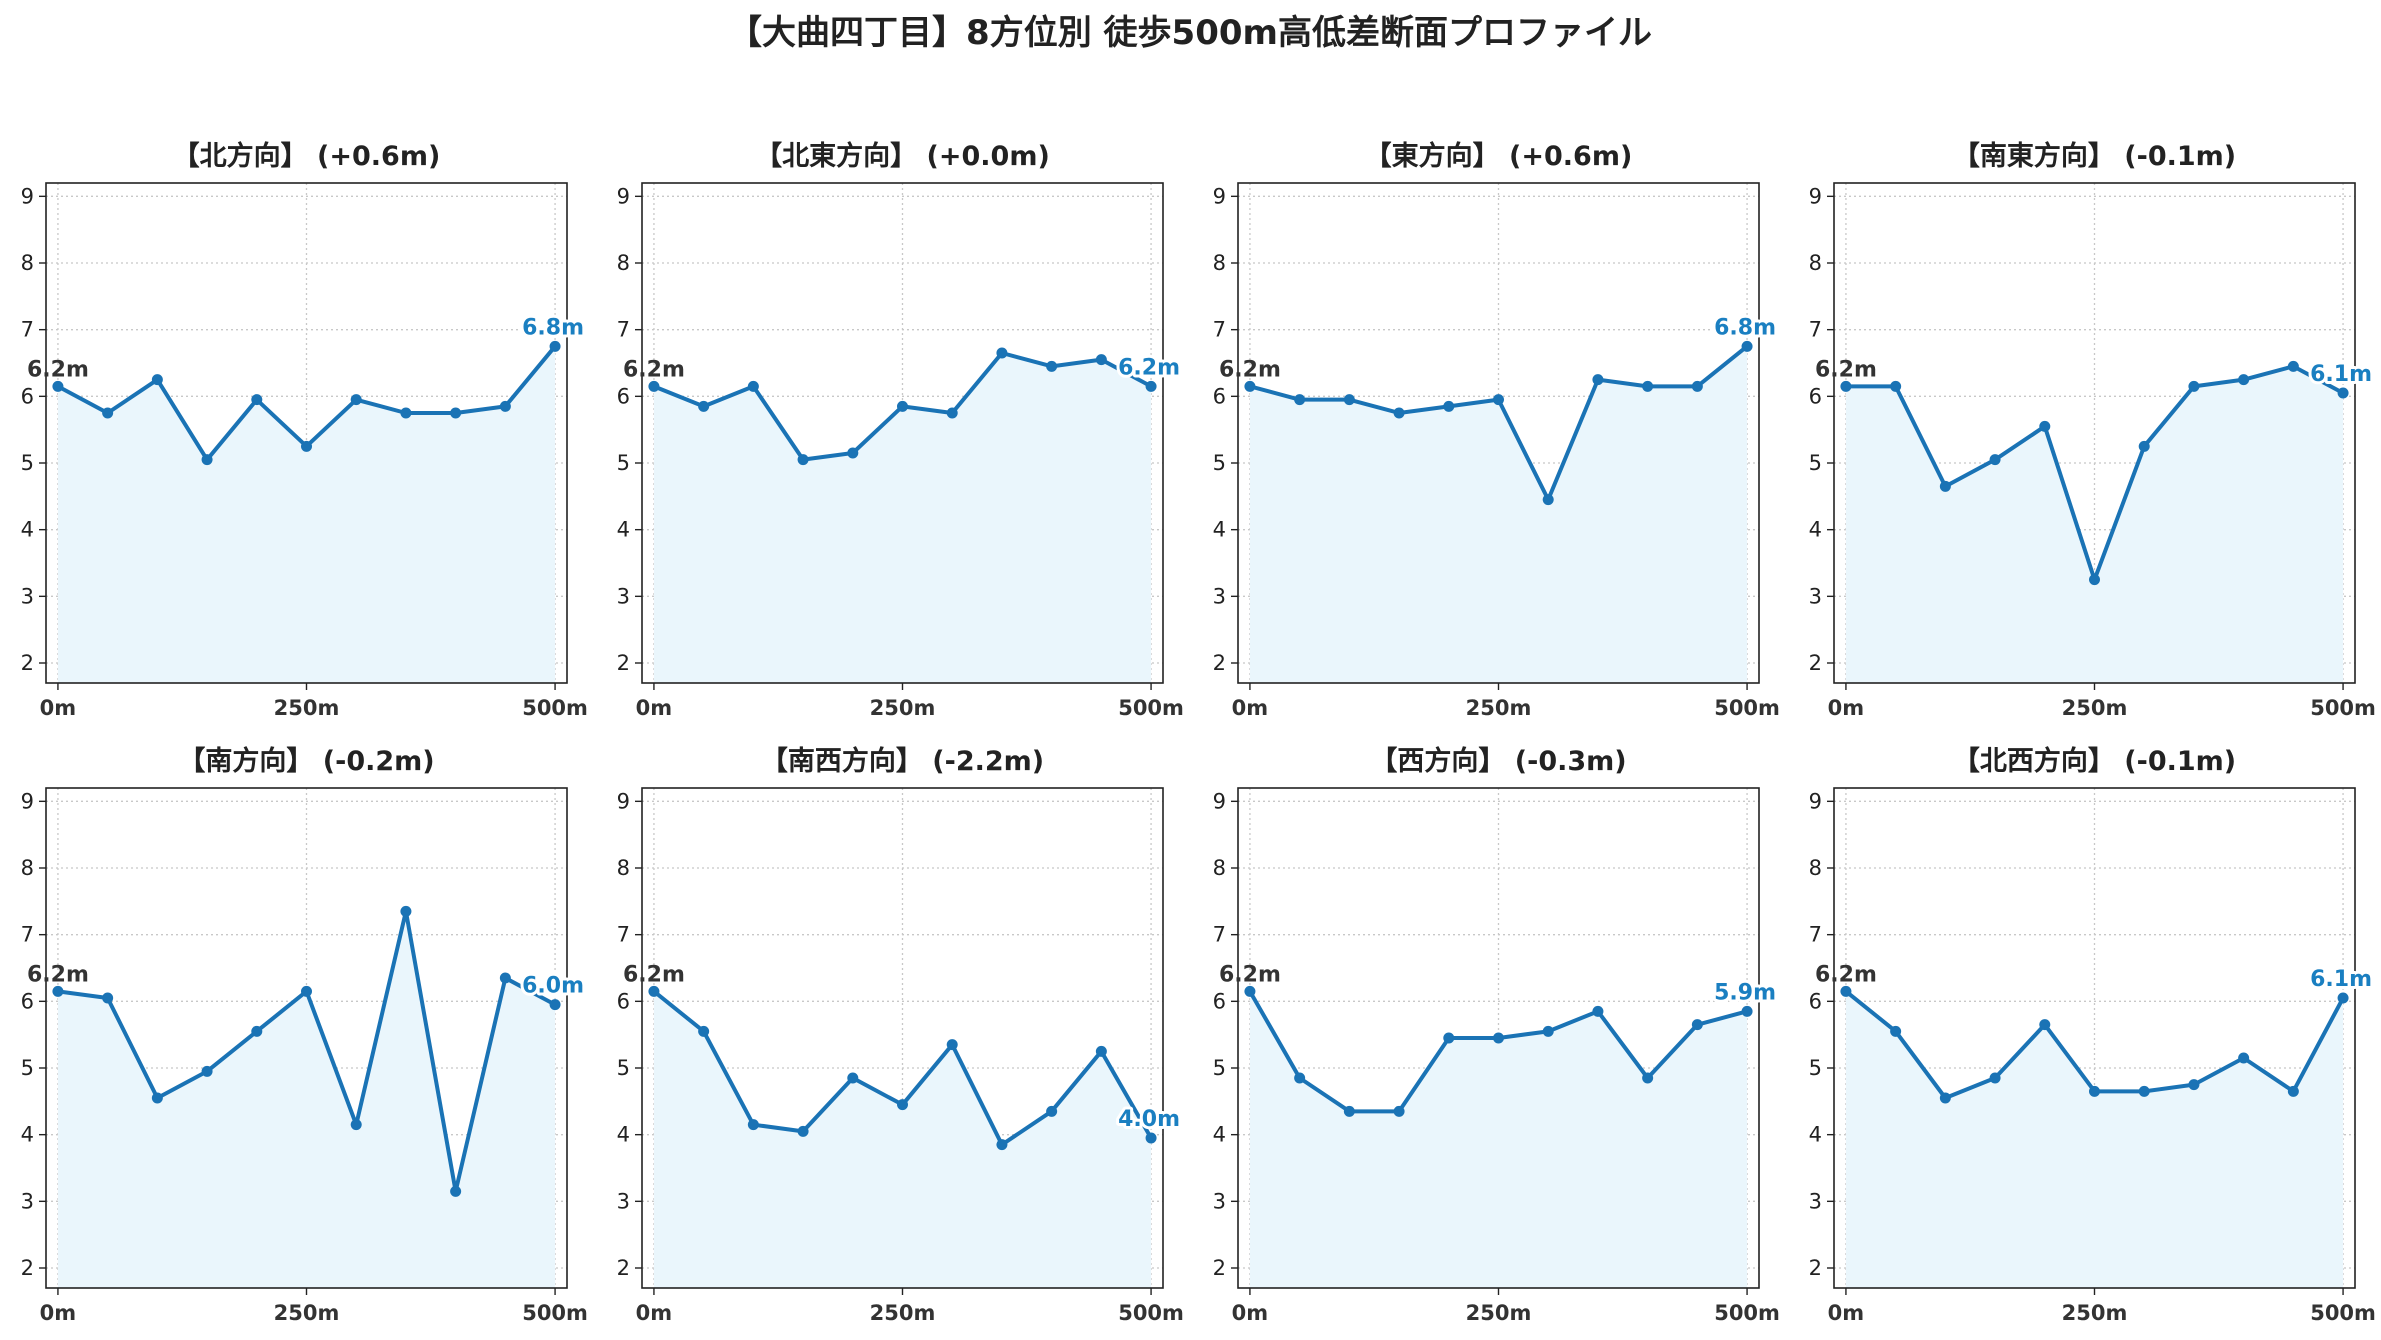  What do you see at coordinates (1496, 430) in the screenshot?
I see `profile-panel-2: 【東方向】 (+0.6m) 2 3 4 5 6 7 8 9 0m 250m 500m 6.2m 6.8m` at bounding box center [1496, 430].